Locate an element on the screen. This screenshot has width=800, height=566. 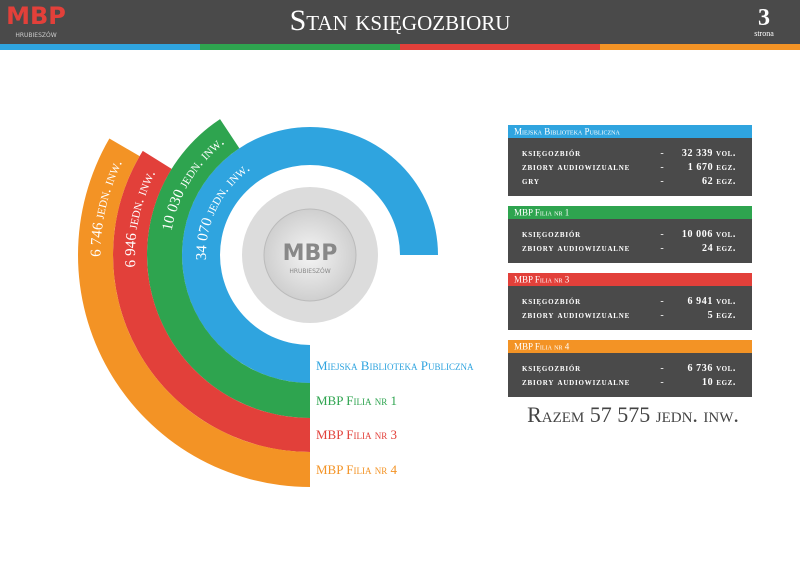
category-label: Miejska Biblioteka Publiczna is located at coordinates (395, 365).